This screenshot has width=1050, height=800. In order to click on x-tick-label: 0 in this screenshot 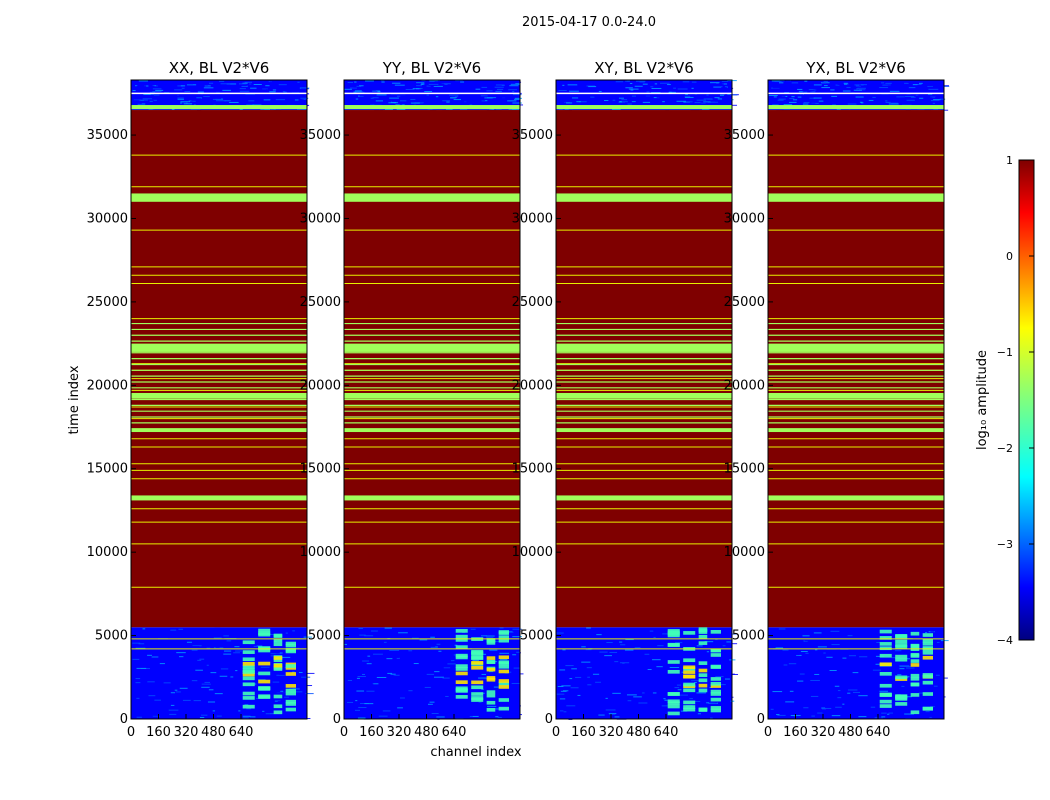, I will do `click(344, 732)`.